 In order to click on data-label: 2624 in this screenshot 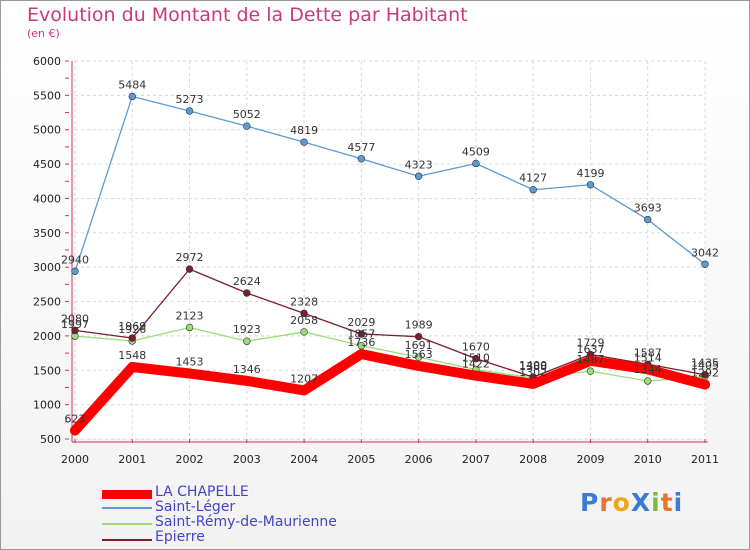, I will do `click(247, 281)`.